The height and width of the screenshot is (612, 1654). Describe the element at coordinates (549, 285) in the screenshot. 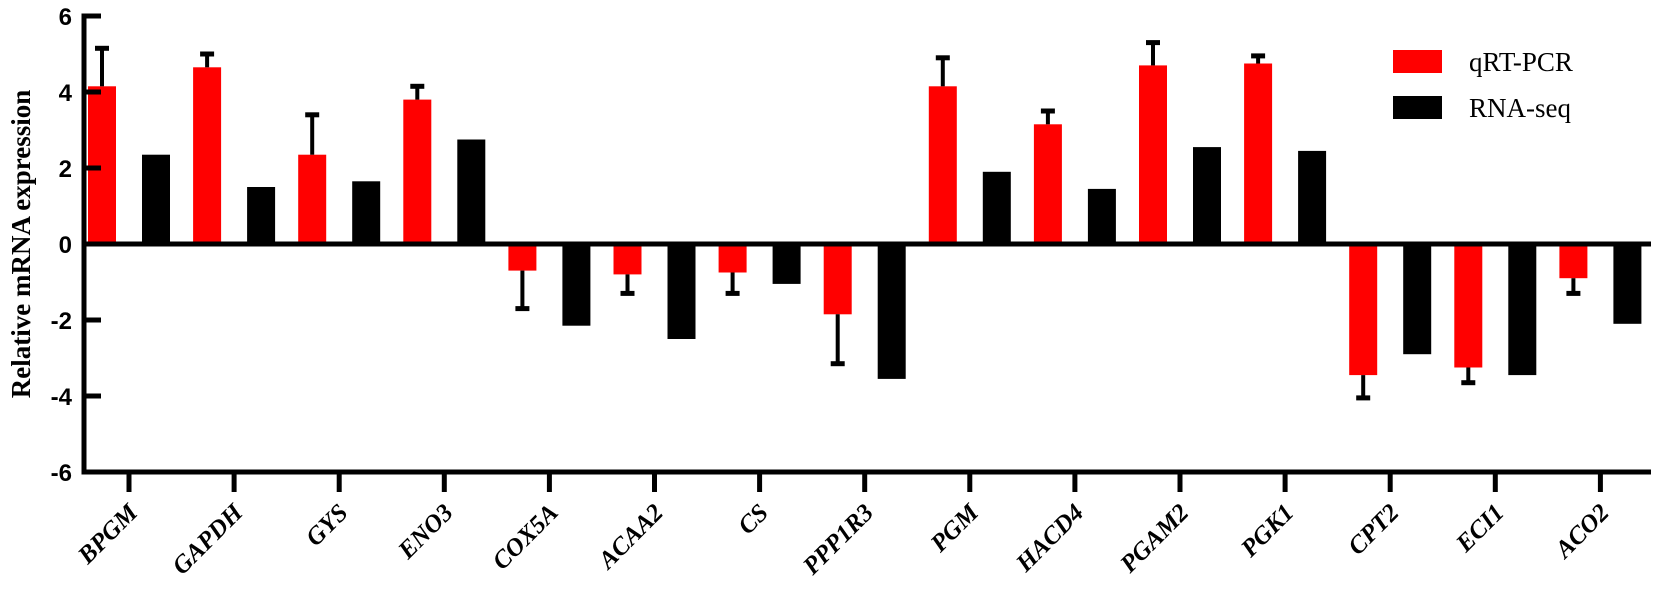

I see `category-group-cox5a` at that location.